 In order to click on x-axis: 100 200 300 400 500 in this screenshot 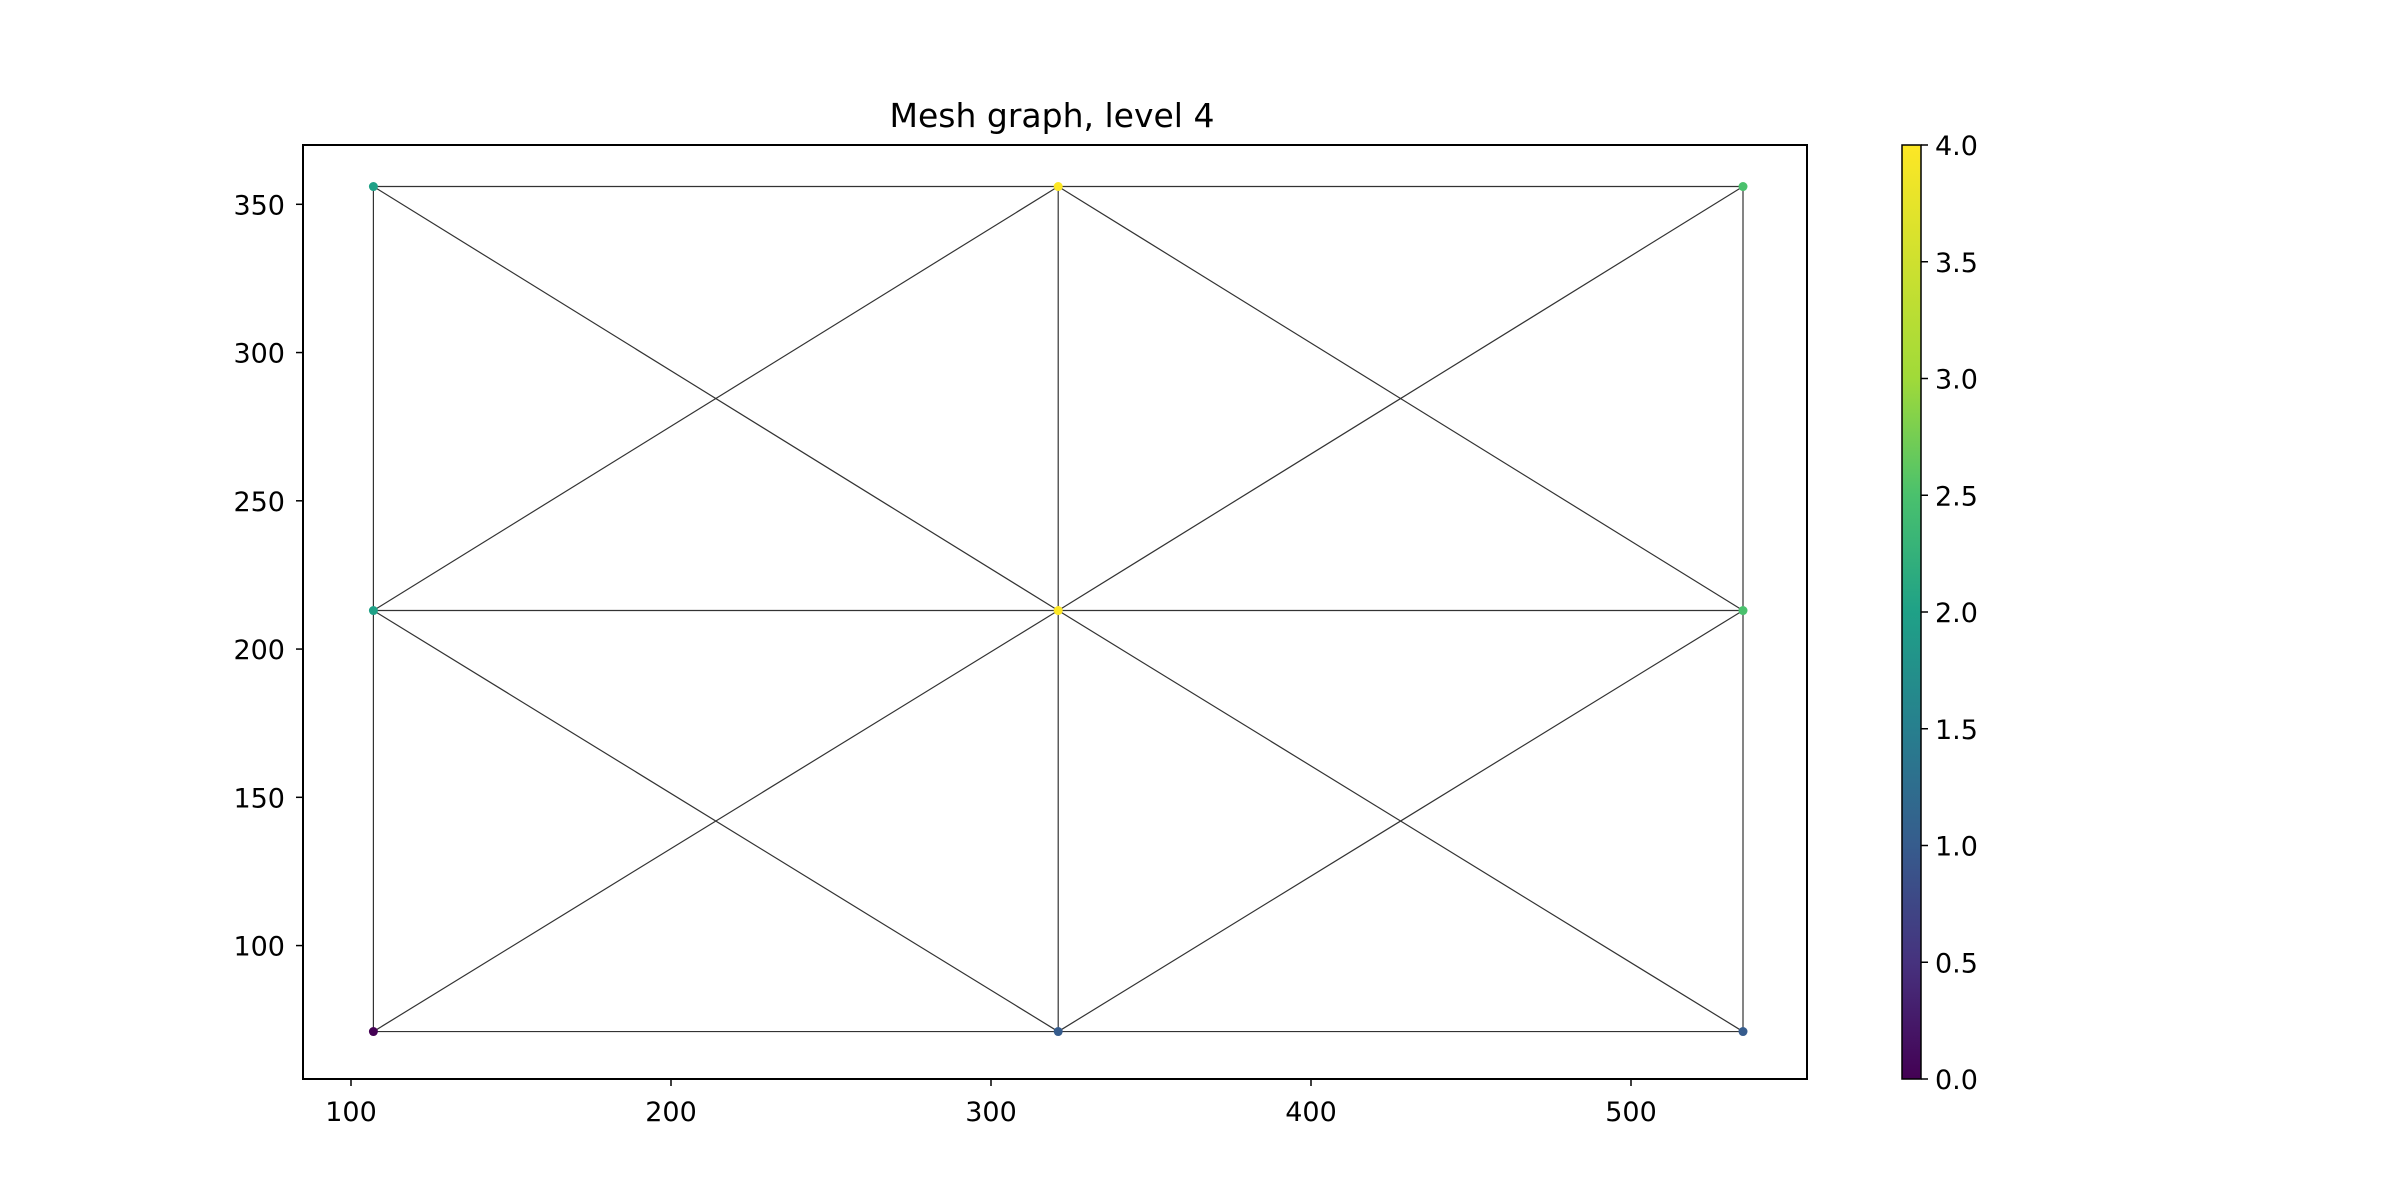, I will do `click(991, 1103)`.